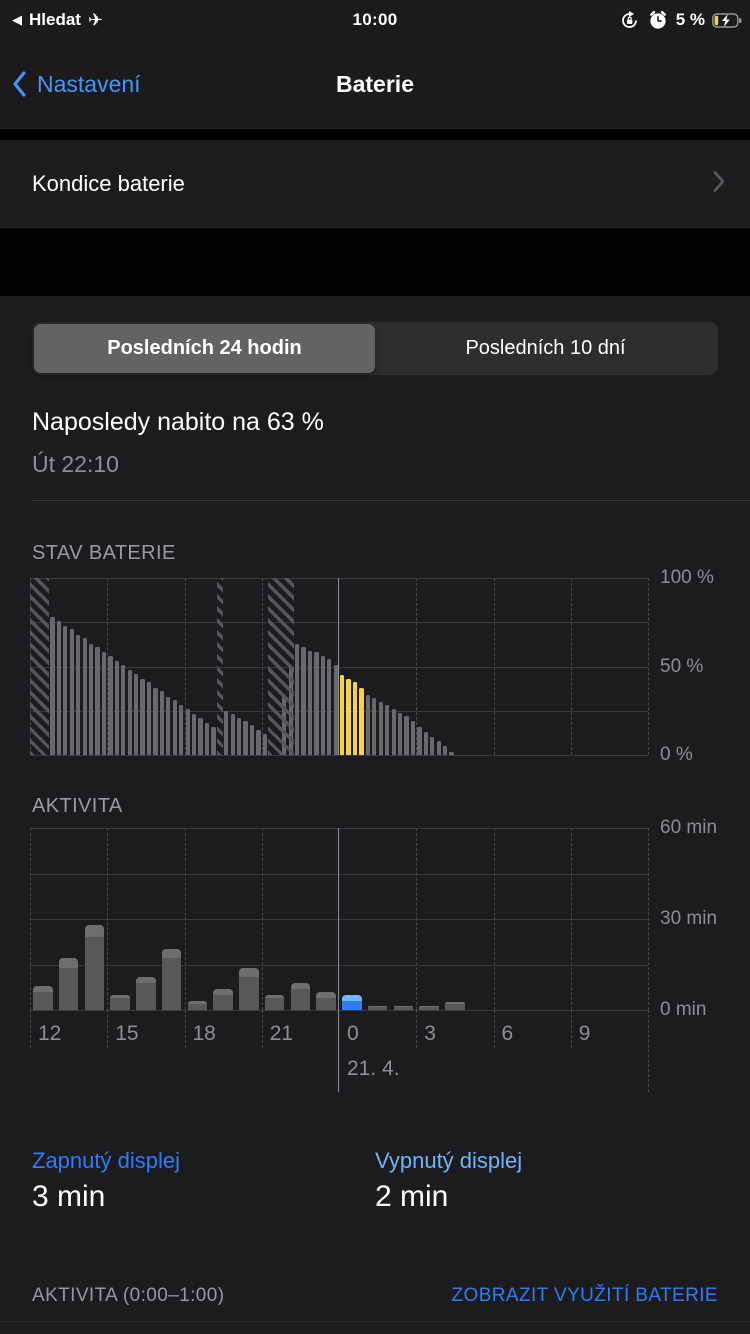 This screenshot has height=1334, width=750. Describe the element at coordinates (683, 1009) in the screenshot. I see `y-axis-label: 0 min` at that location.